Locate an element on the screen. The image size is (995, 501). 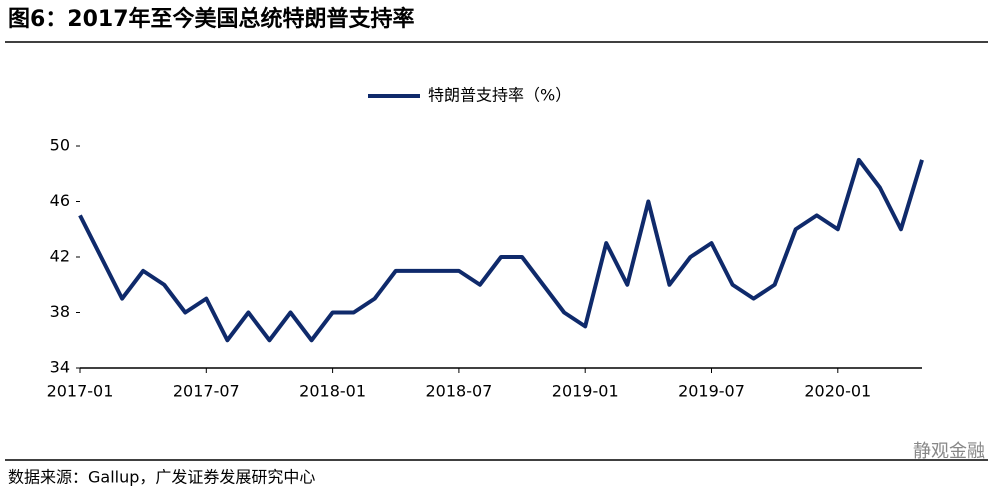
x-tick-label: 2019-07 is located at coordinates (711, 391).